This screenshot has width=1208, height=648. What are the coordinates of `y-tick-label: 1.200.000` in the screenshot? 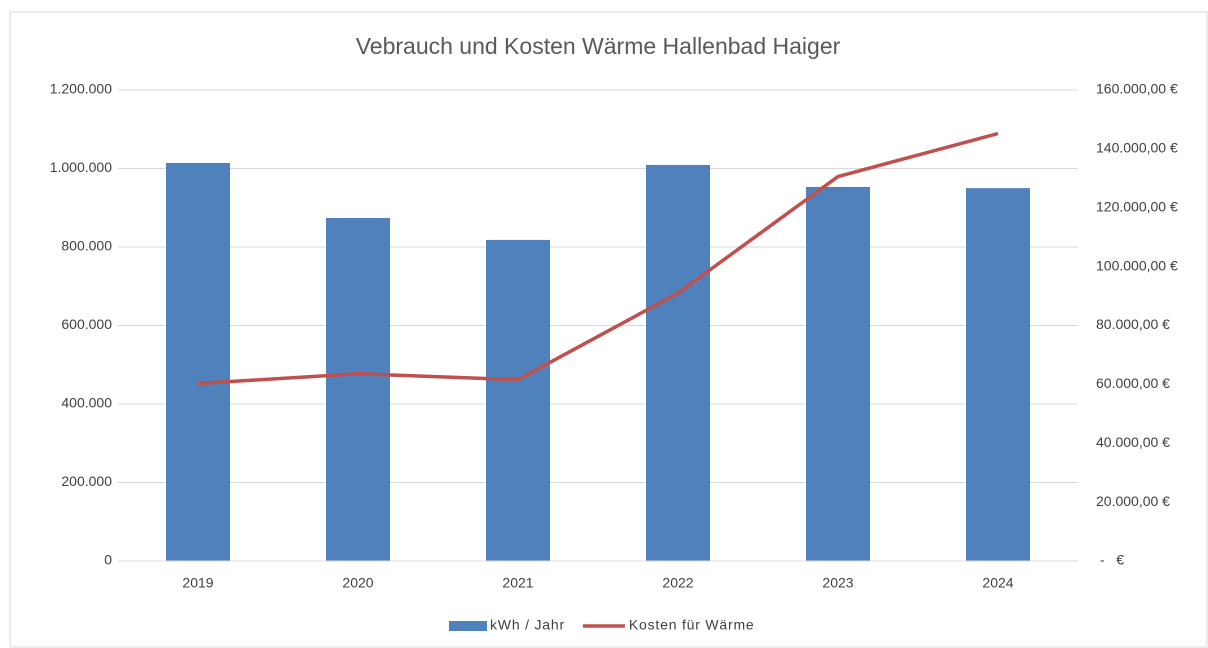 It's located at (81, 89).